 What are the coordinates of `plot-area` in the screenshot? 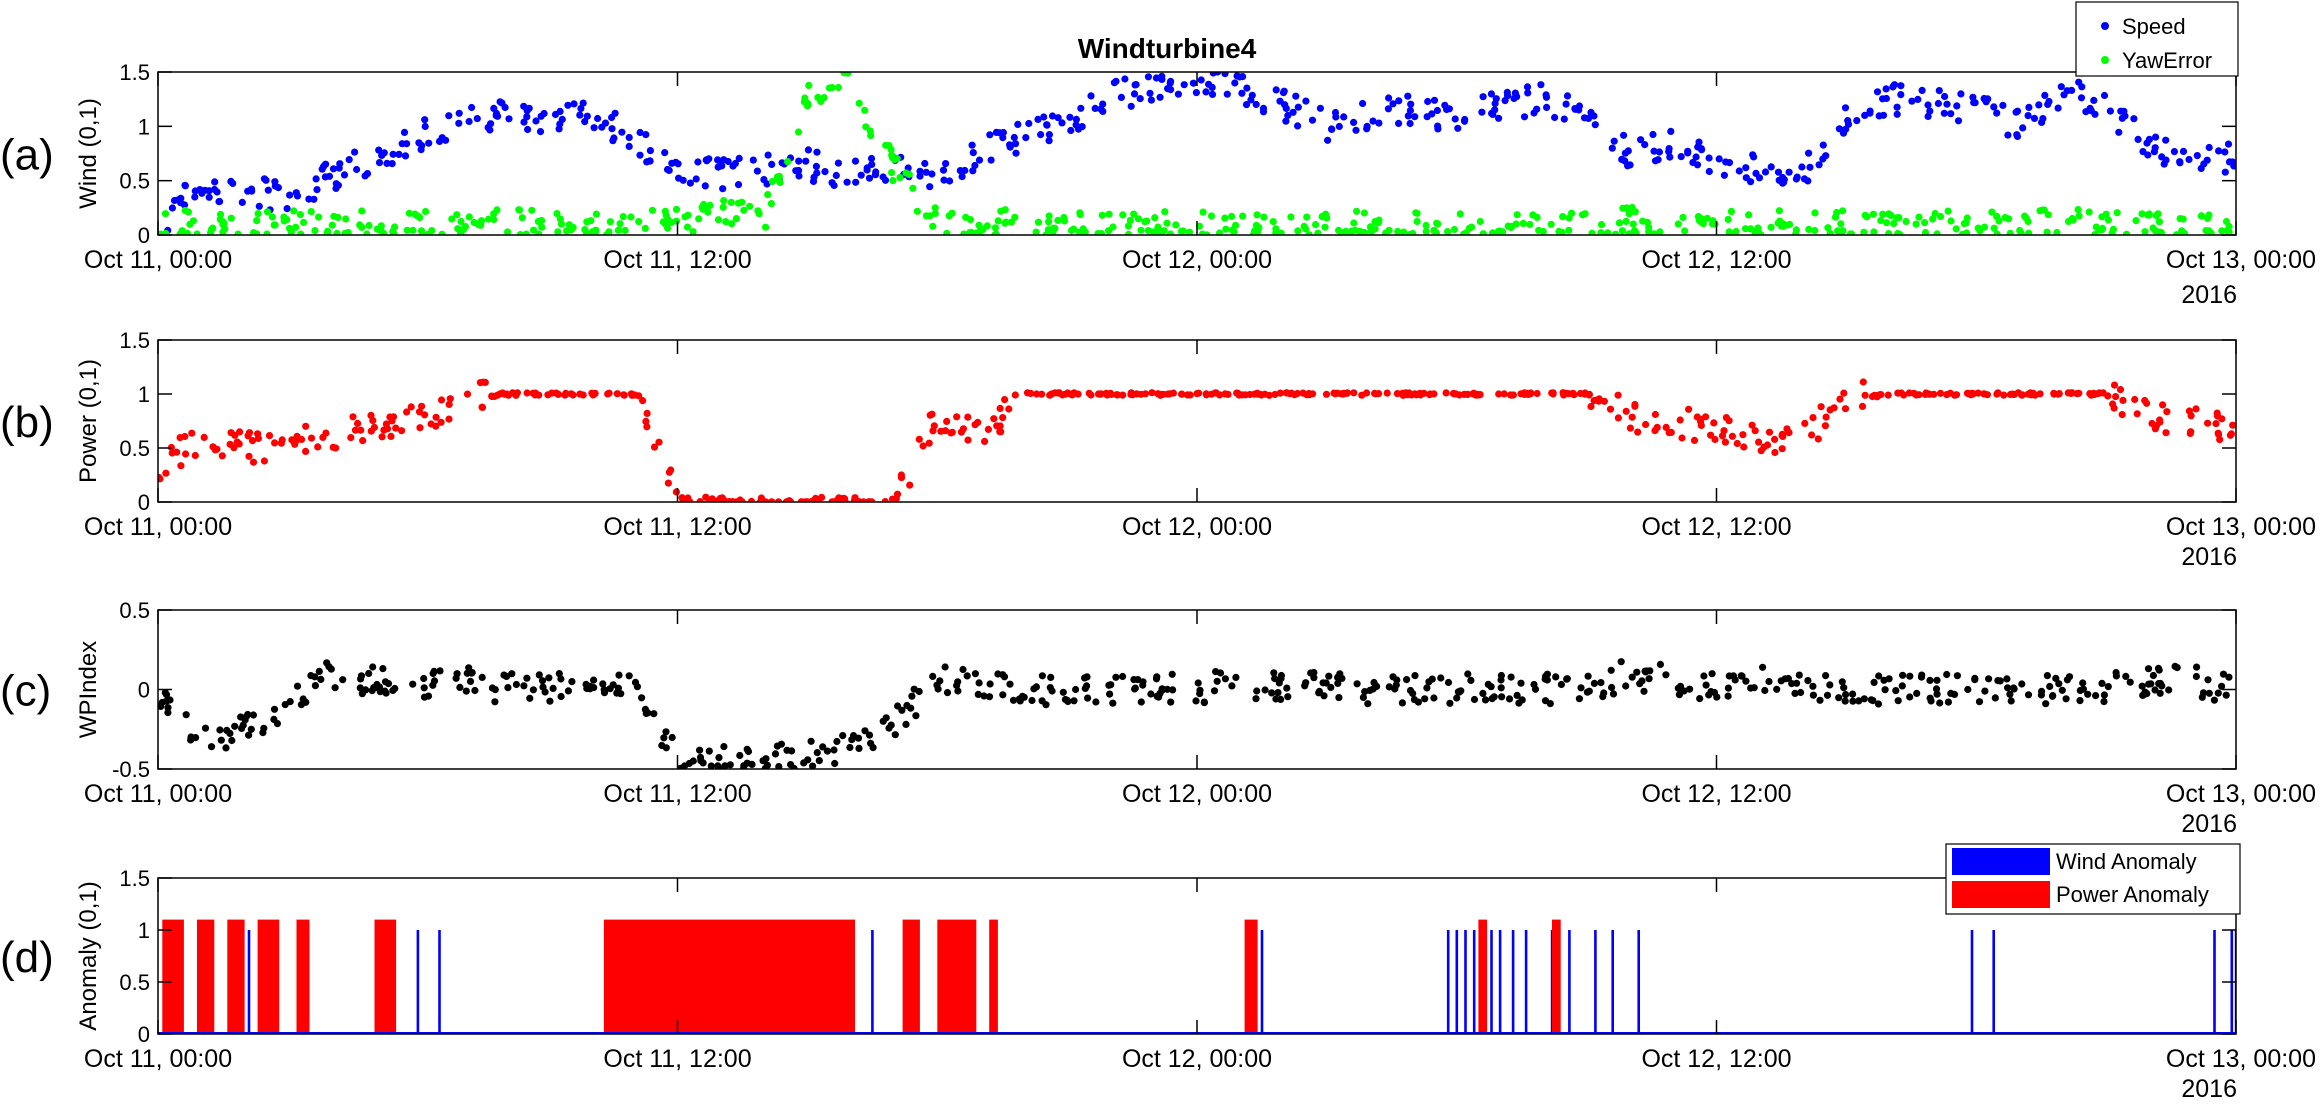 It's located at (1197, 440).